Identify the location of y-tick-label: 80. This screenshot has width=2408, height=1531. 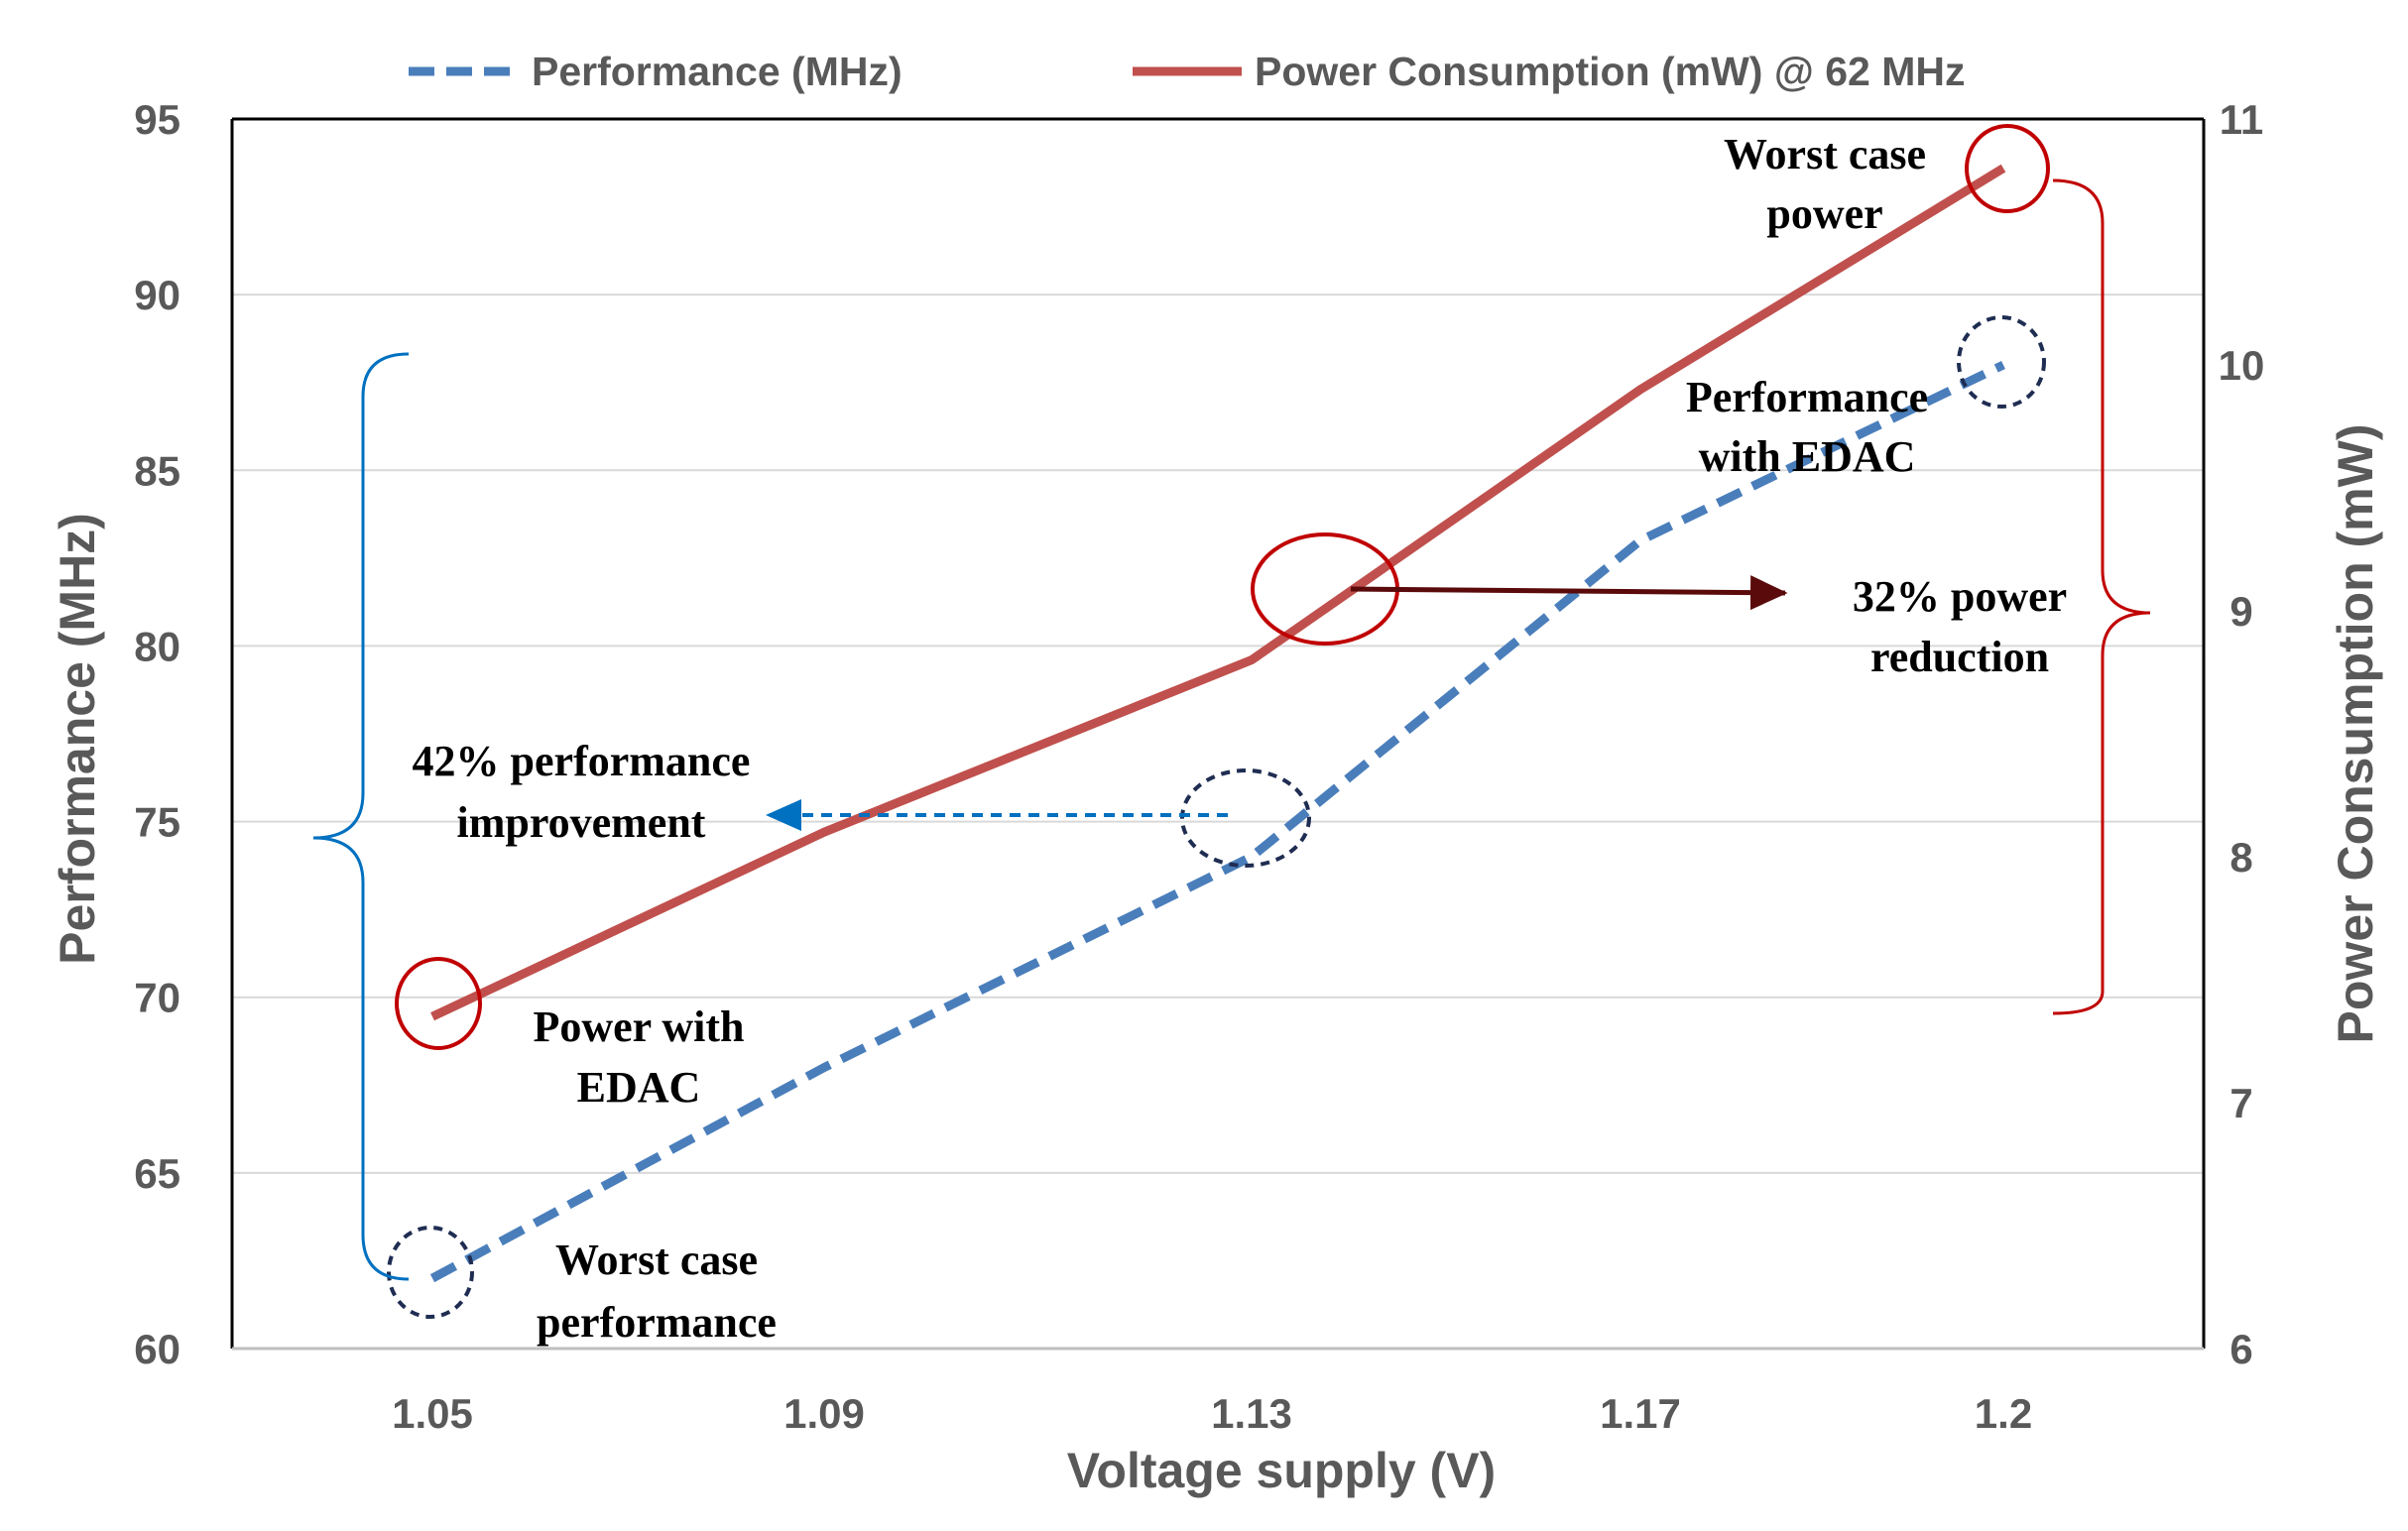
(158, 646).